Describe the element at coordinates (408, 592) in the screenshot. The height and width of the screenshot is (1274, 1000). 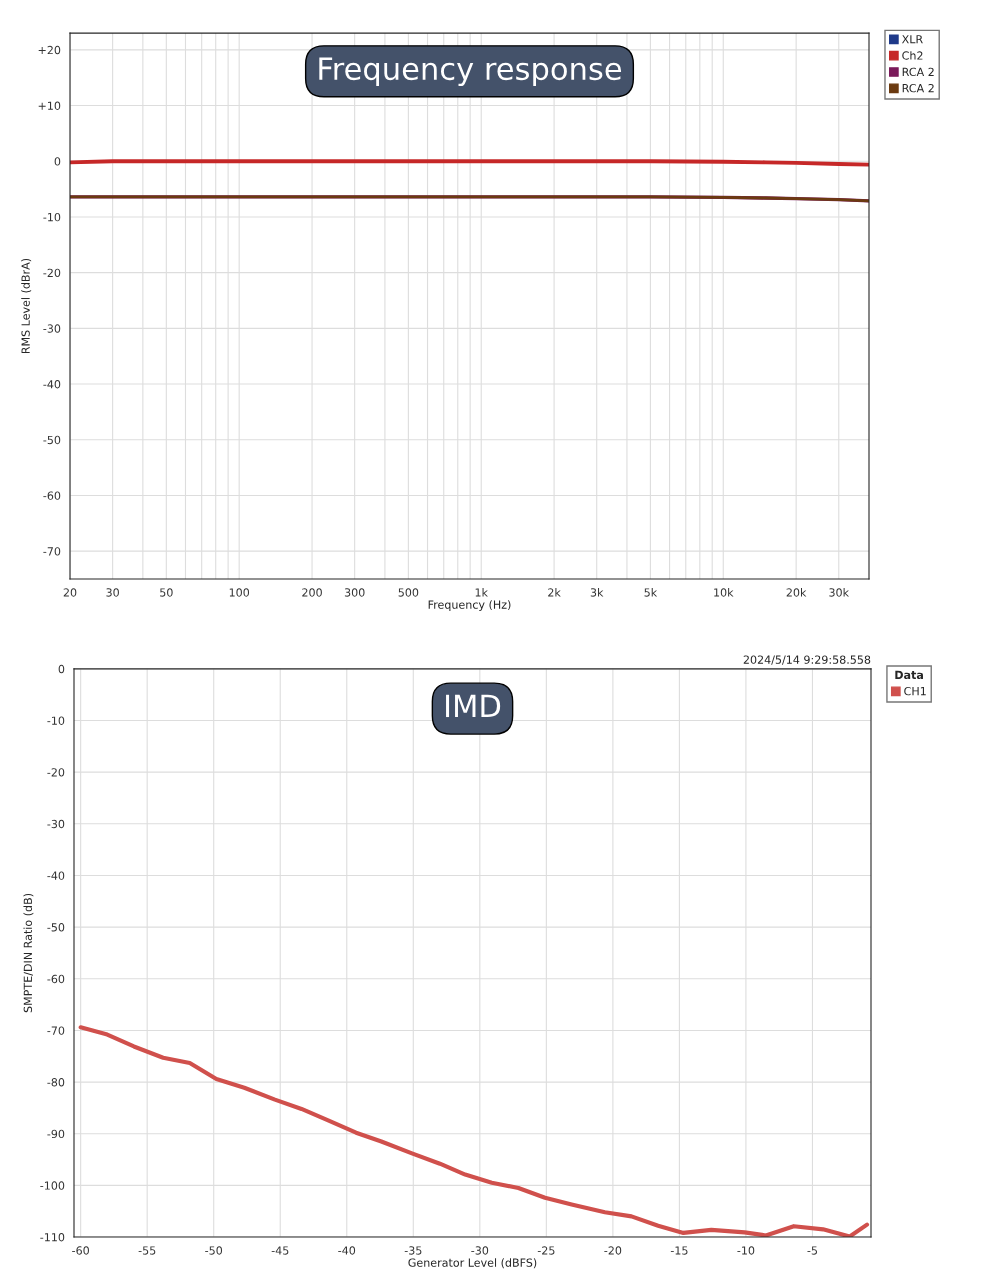
I see `x-tick-label: 500` at that location.